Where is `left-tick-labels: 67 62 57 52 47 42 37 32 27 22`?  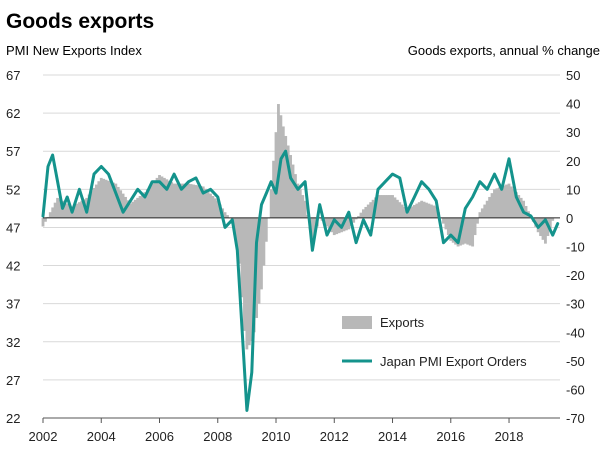 left-tick-labels: 67 62 57 52 47 42 37 32 27 22 is located at coordinates (13, 247).